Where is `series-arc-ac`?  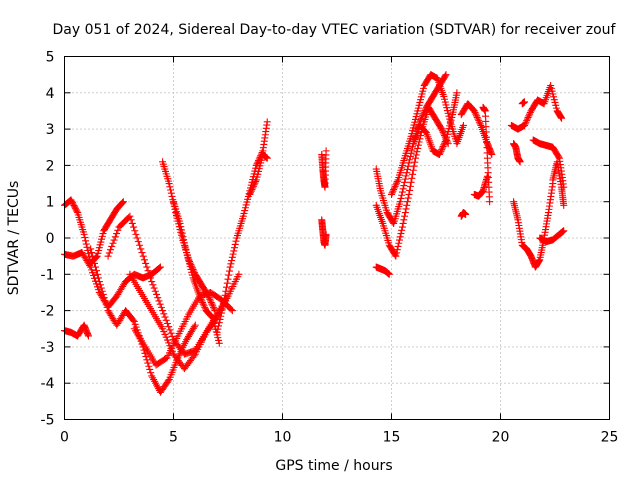 series-arc-ac is located at coordinates (558, 183).